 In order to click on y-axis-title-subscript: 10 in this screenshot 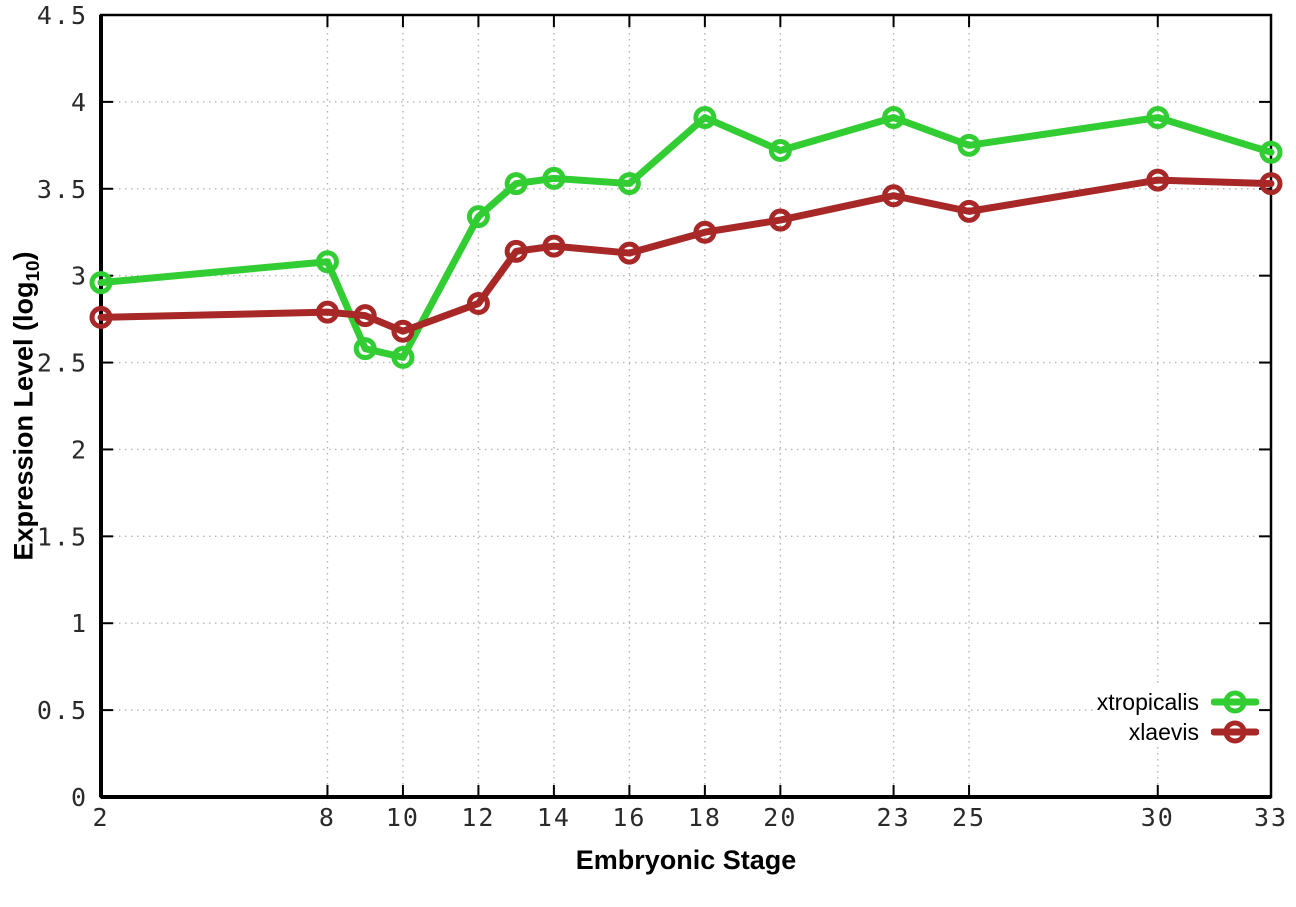, I will do `click(33, 271)`.